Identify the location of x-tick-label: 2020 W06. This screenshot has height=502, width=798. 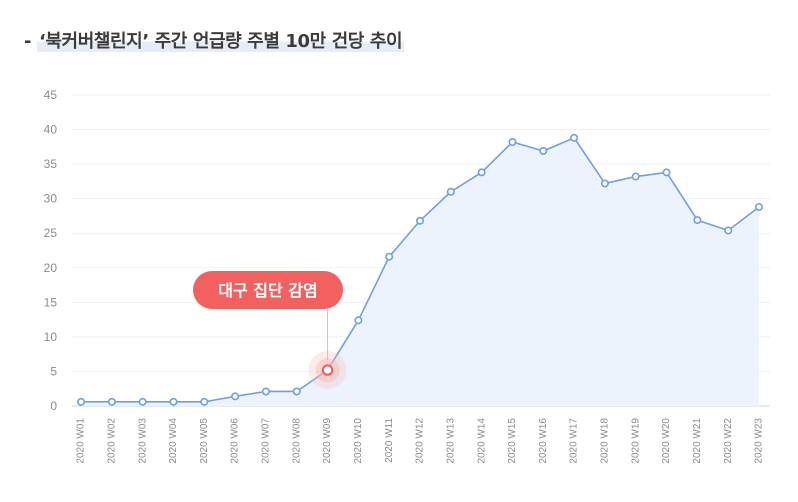
(235, 441).